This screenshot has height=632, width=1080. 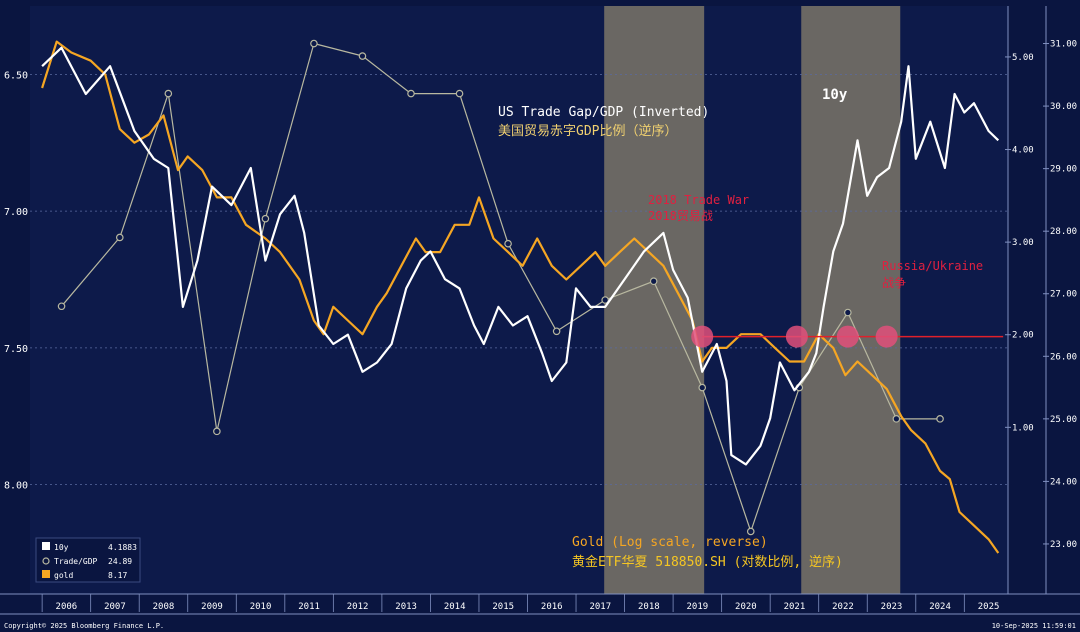 What do you see at coordinates (603, 112) in the screenshot?
I see `annotation-trade-title: US Trade Gap/GDP (Inverted)` at bounding box center [603, 112].